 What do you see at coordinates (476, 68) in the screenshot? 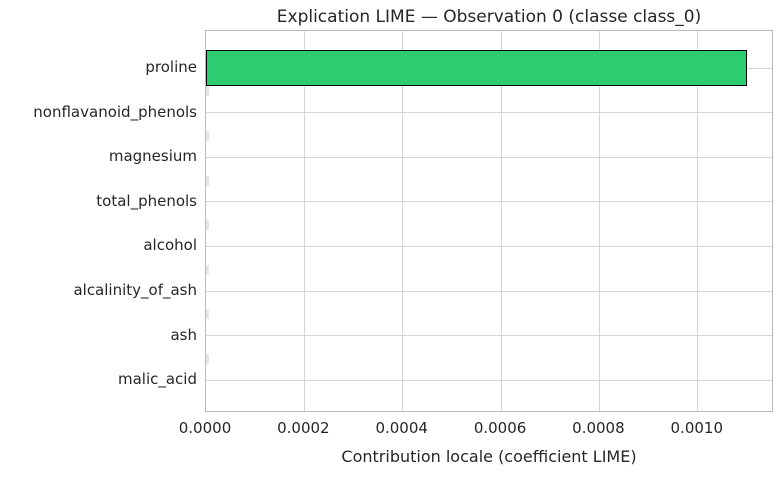
I see `bar-proline` at bounding box center [476, 68].